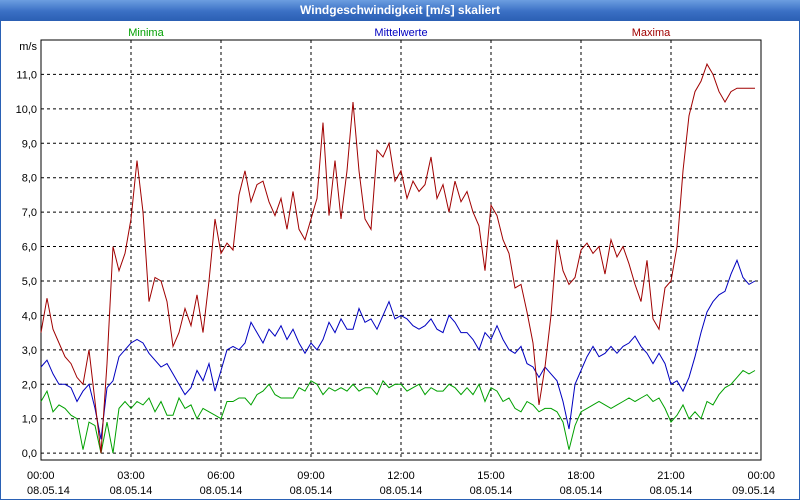 The image size is (800, 500). What do you see at coordinates (26, 75) in the screenshot?
I see `y-tick-label: 11,0` at bounding box center [26, 75].